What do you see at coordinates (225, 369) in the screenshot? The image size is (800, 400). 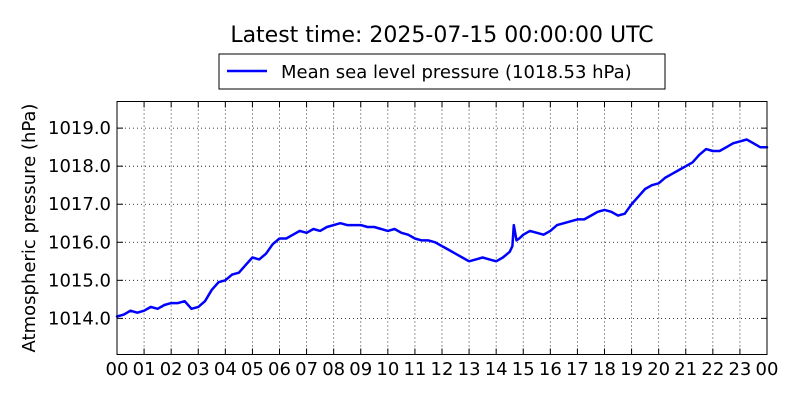 I see `x-tick-label: 04` at bounding box center [225, 369].